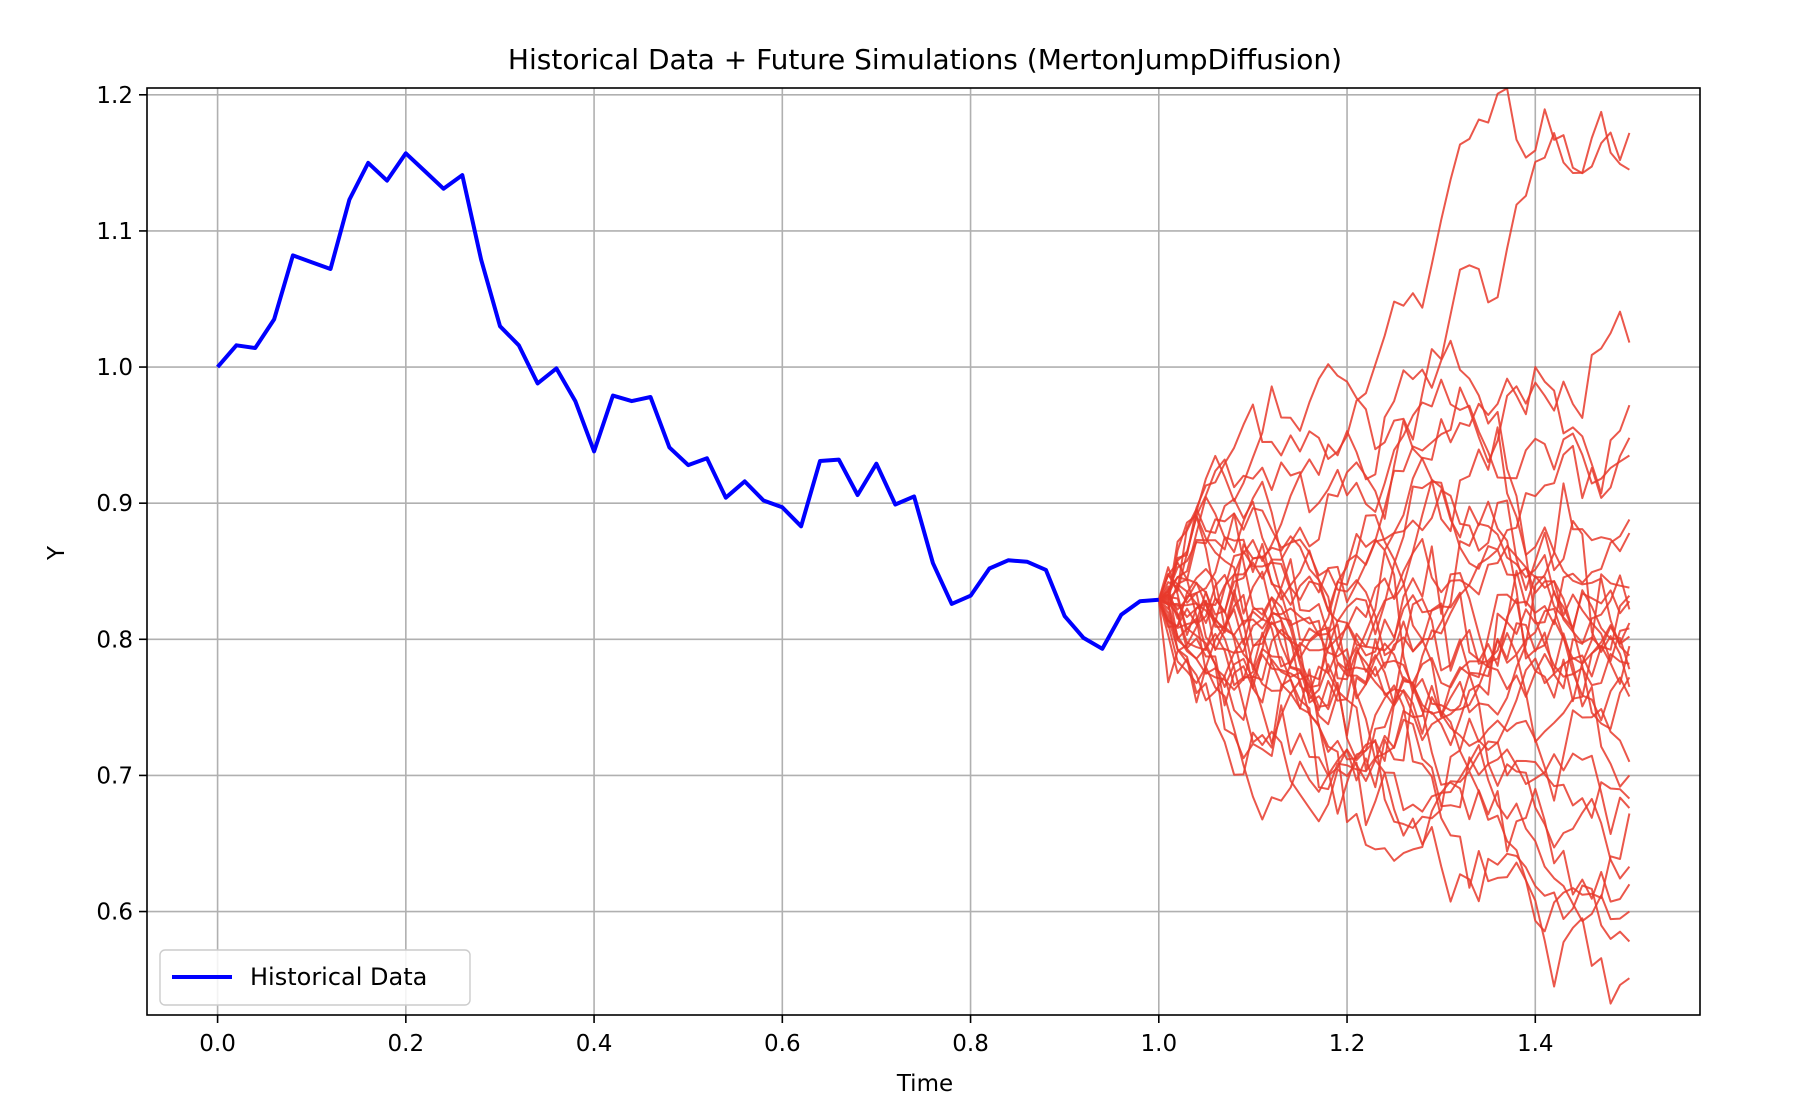  Describe the element at coordinates (594, 1044) in the screenshot. I see `x-tick-label: 0.4` at that location.